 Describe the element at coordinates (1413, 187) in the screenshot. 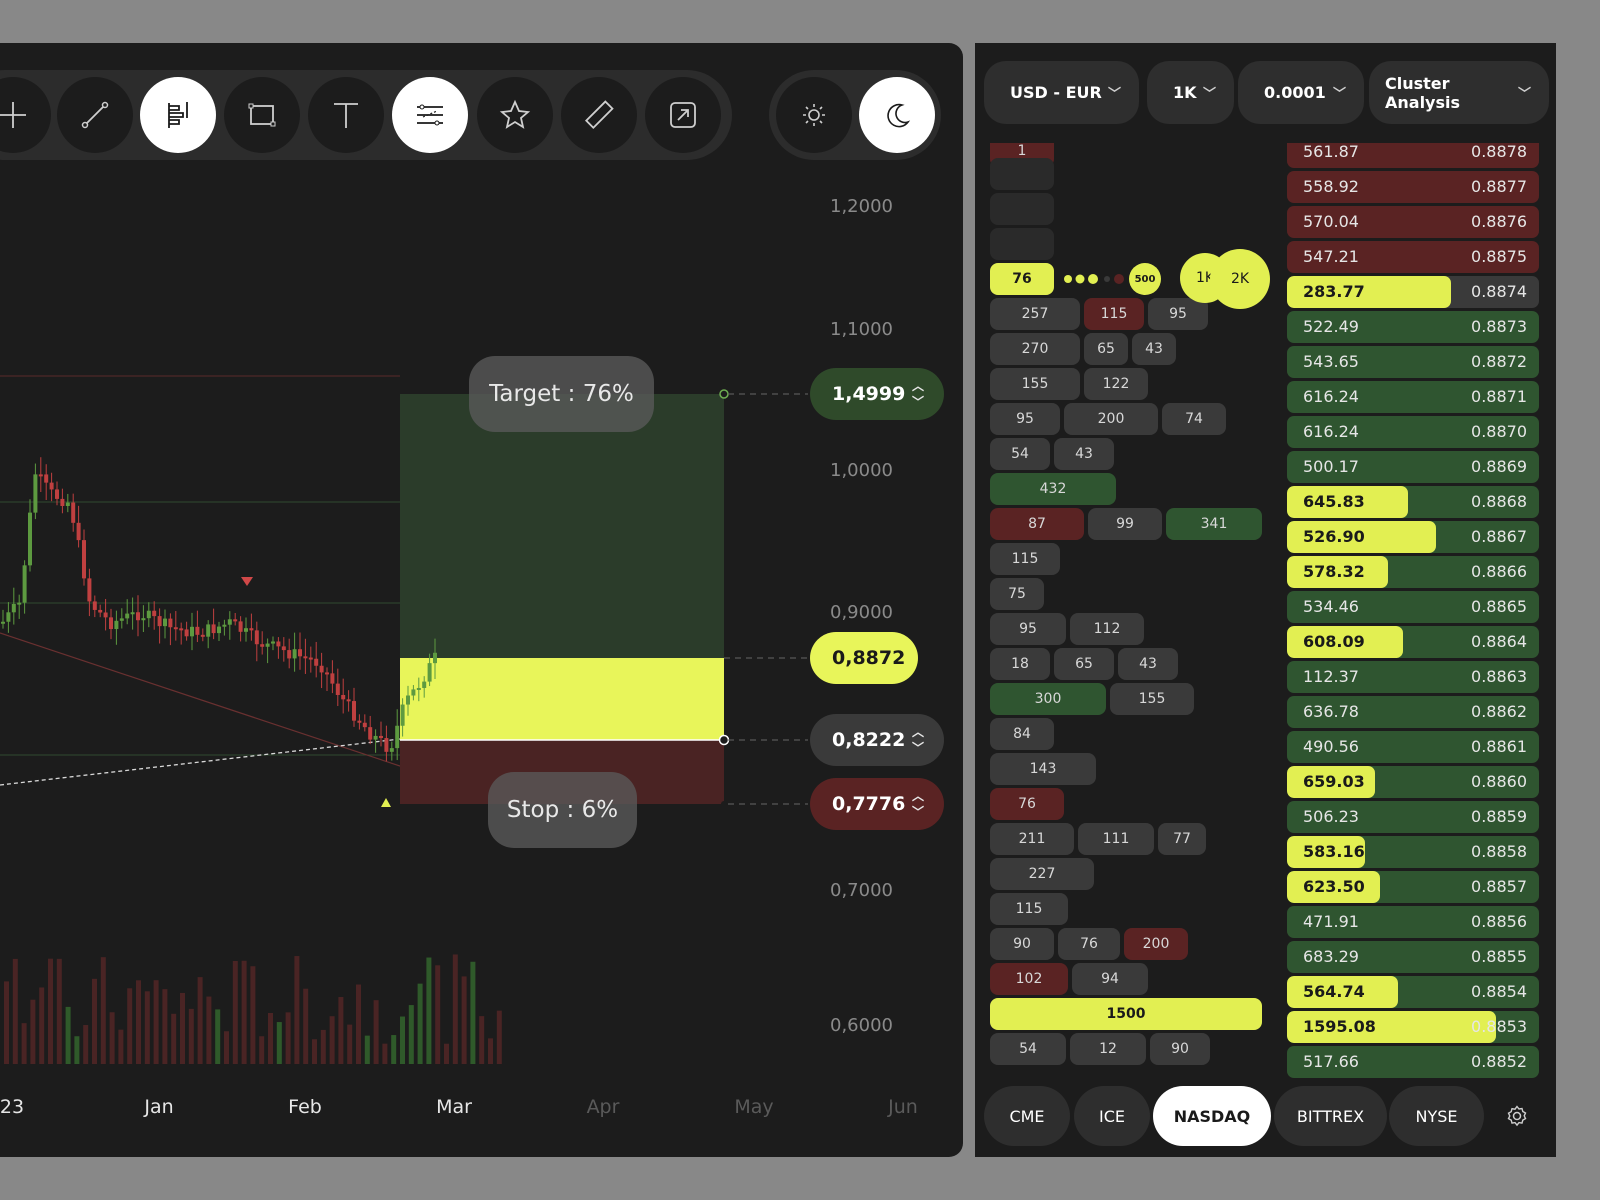

I see `price-row: 558.92 0.8877` at that location.